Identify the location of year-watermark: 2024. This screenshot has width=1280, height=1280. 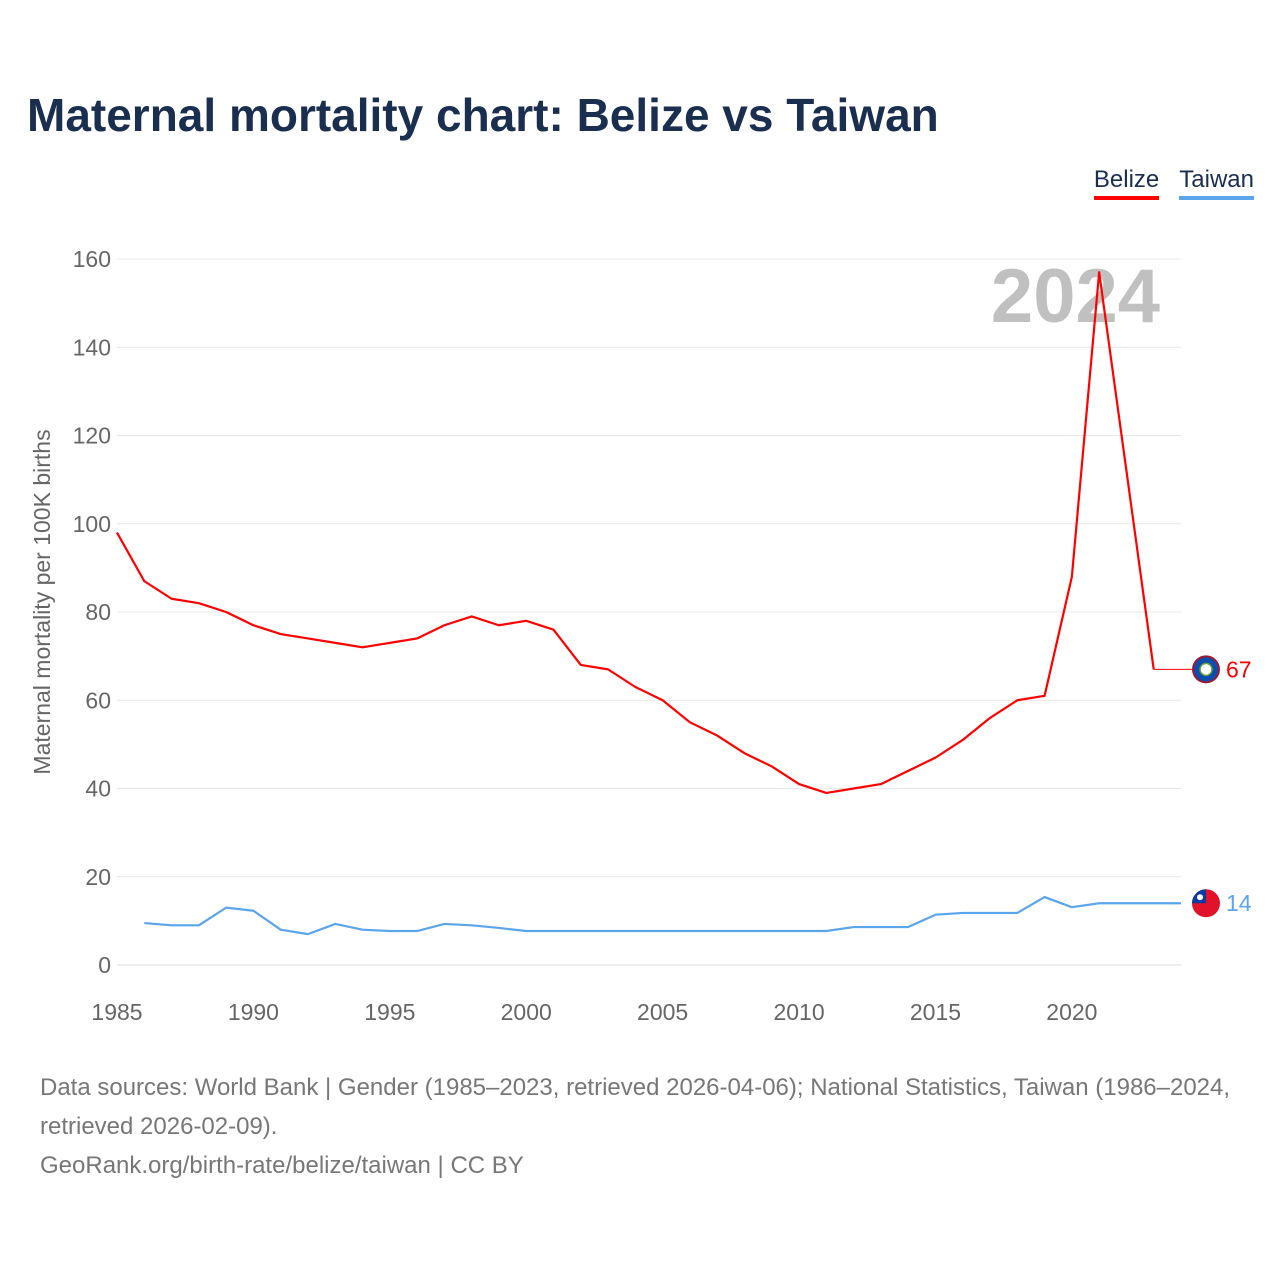
(1075, 296).